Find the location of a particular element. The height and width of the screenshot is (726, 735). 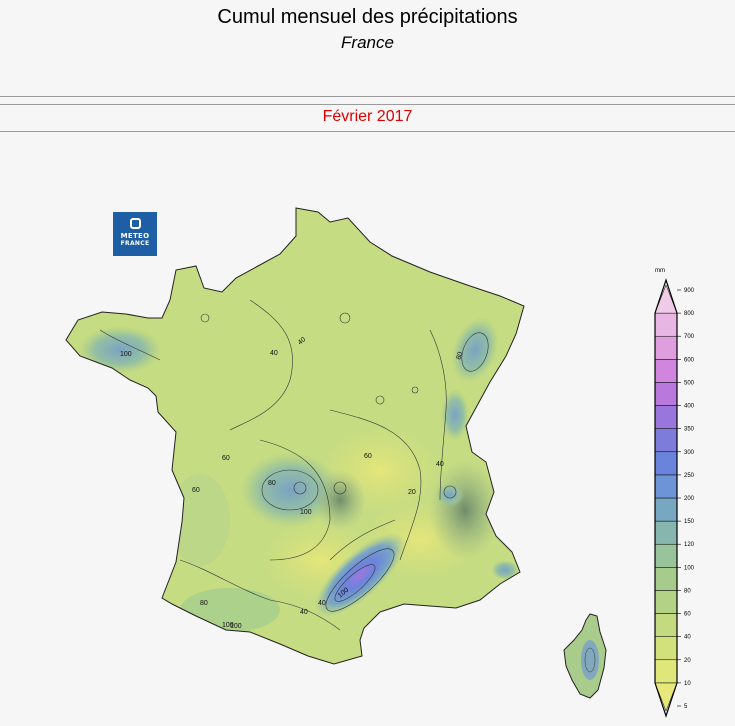

meteo-france-mark-icon is located at coordinates (135, 223).